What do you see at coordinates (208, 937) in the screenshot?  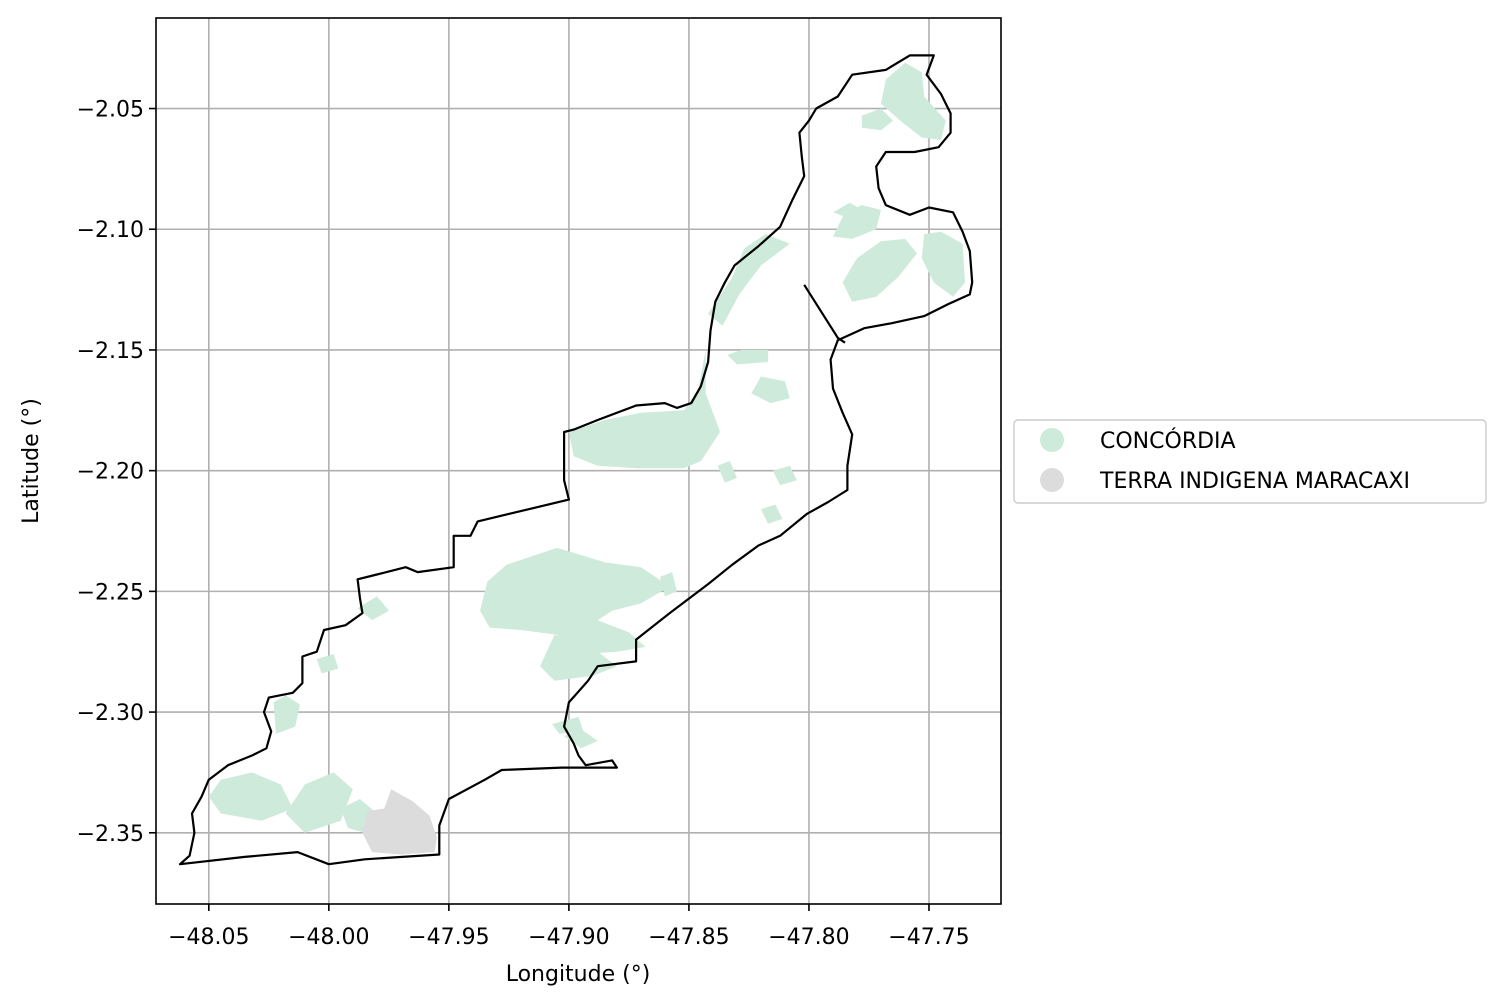 I see `x-tick-label: −48.05` at bounding box center [208, 937].